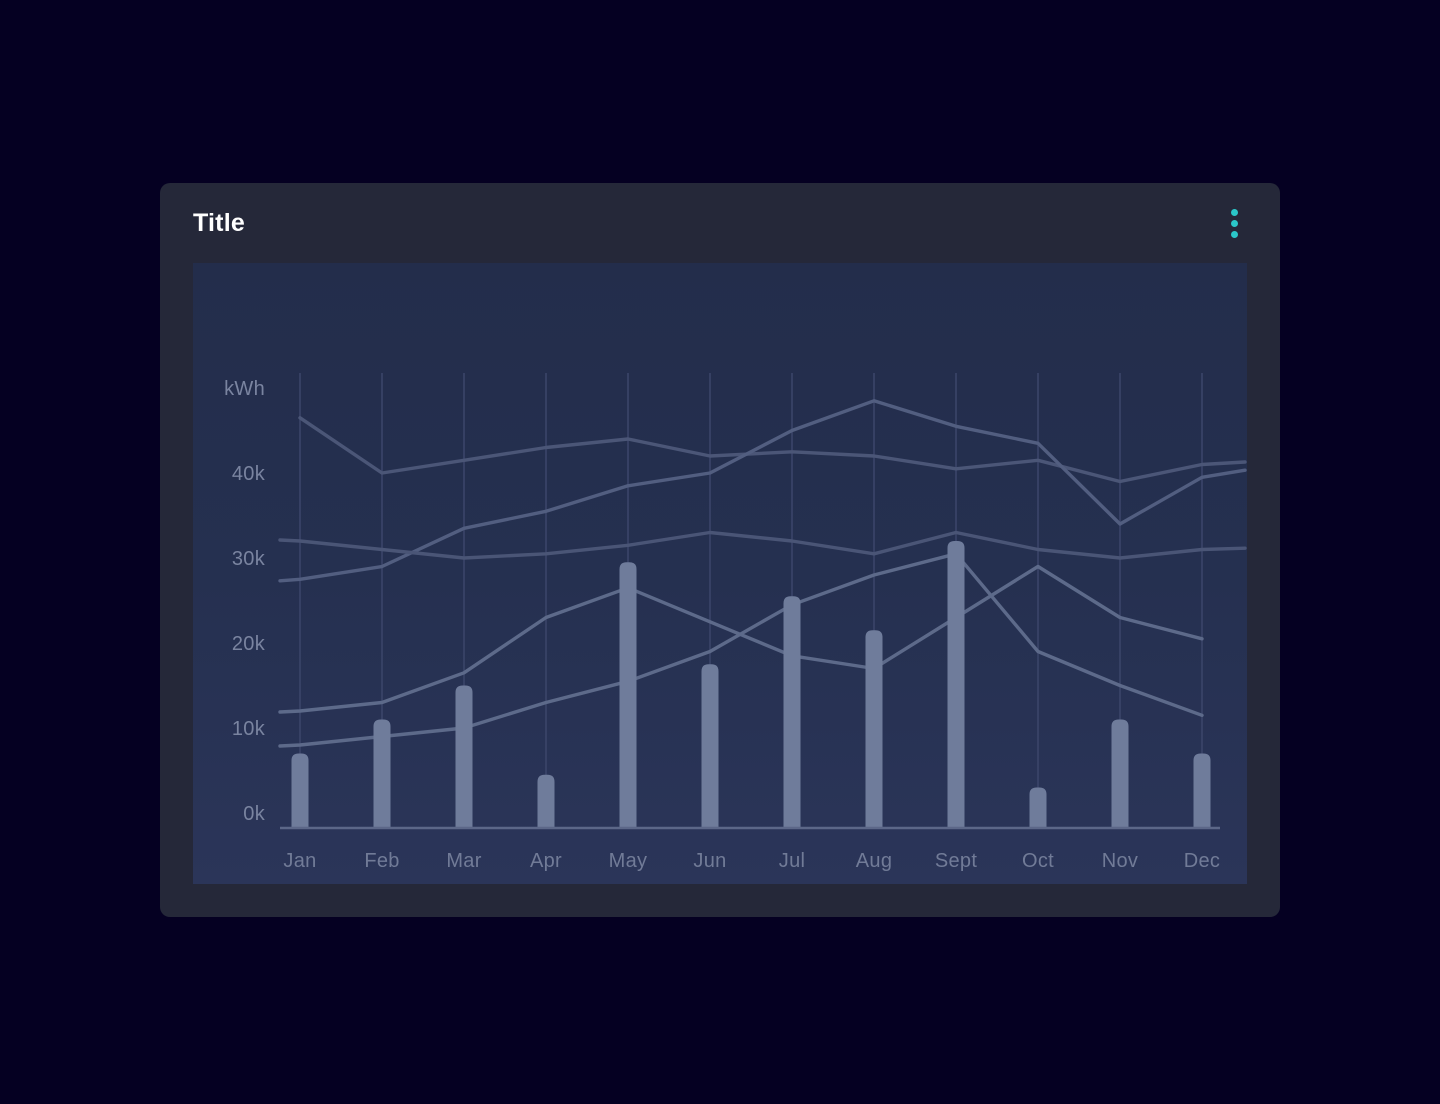 The width and height of the screenshot is (1440, 1104). I want to click on card-header: Title, so click(720, 223).